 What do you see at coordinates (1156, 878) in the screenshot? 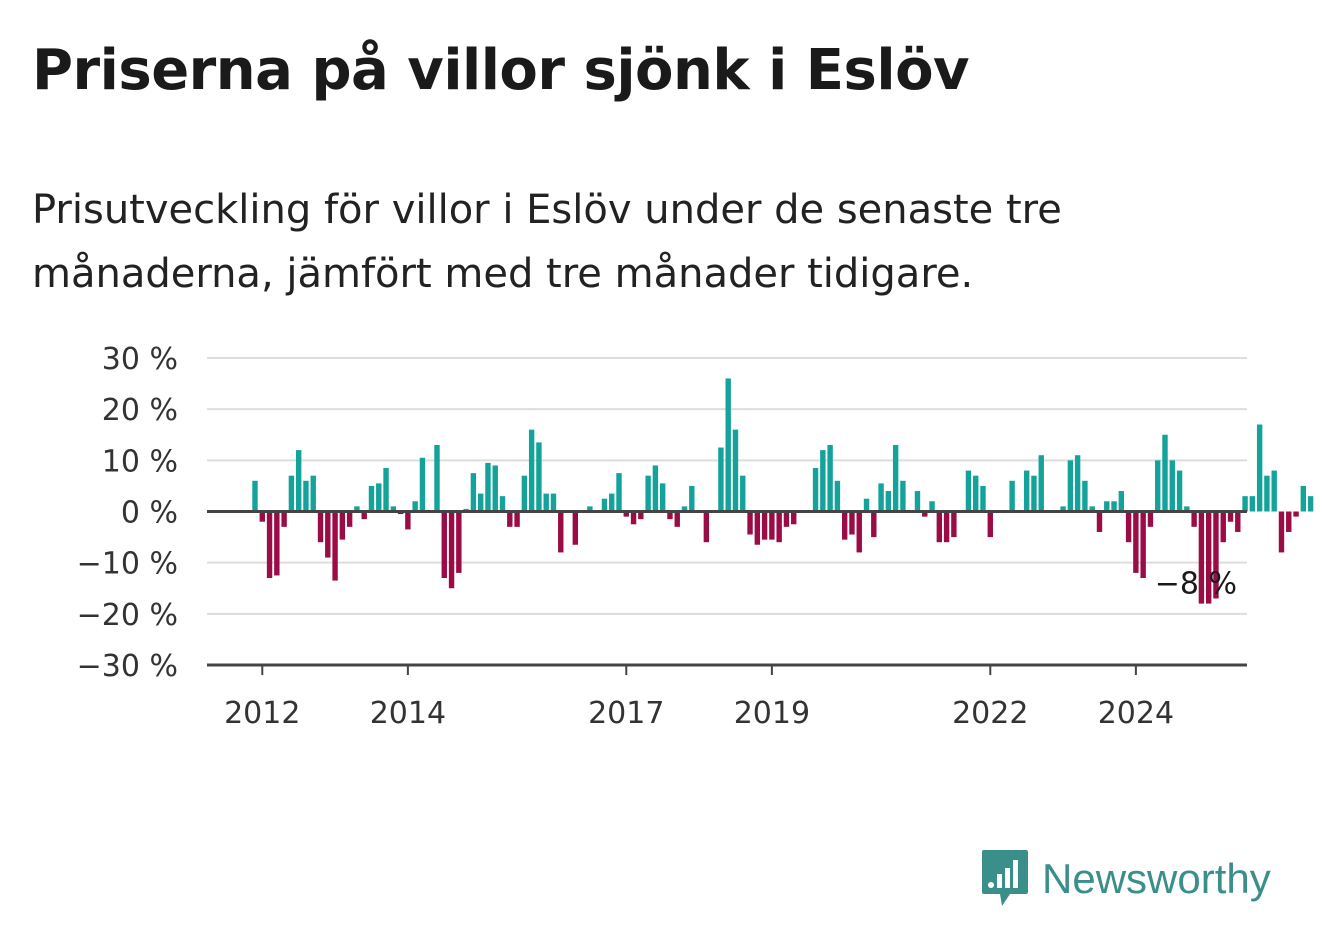
I see `brand-name: Newsworthy` at bounding box center [1156, 878].